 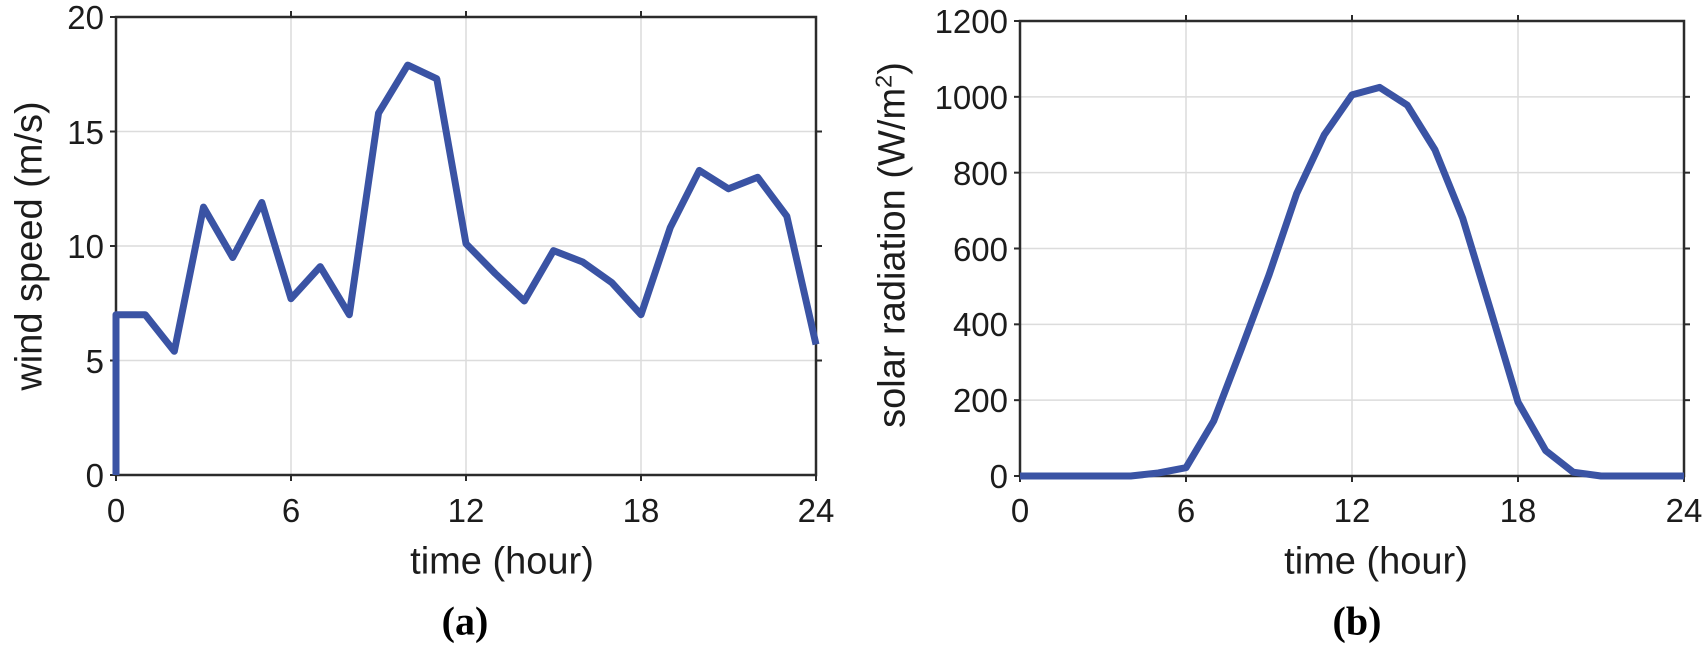 I want to click on y-axis-label-solar-radiation: solar radiation (W/m2), so click(x=892, y=245).